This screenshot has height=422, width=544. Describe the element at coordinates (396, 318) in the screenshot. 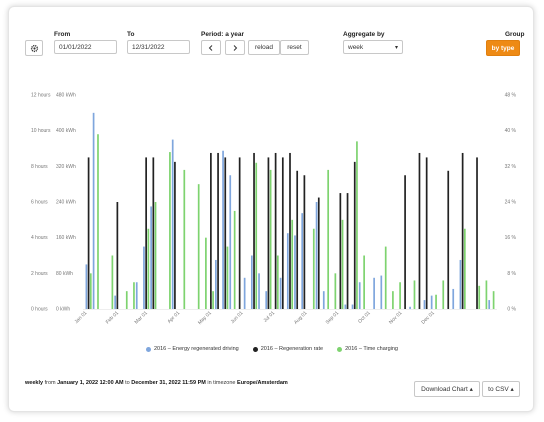

I see `x-tick-label: Nov 01` at that location.